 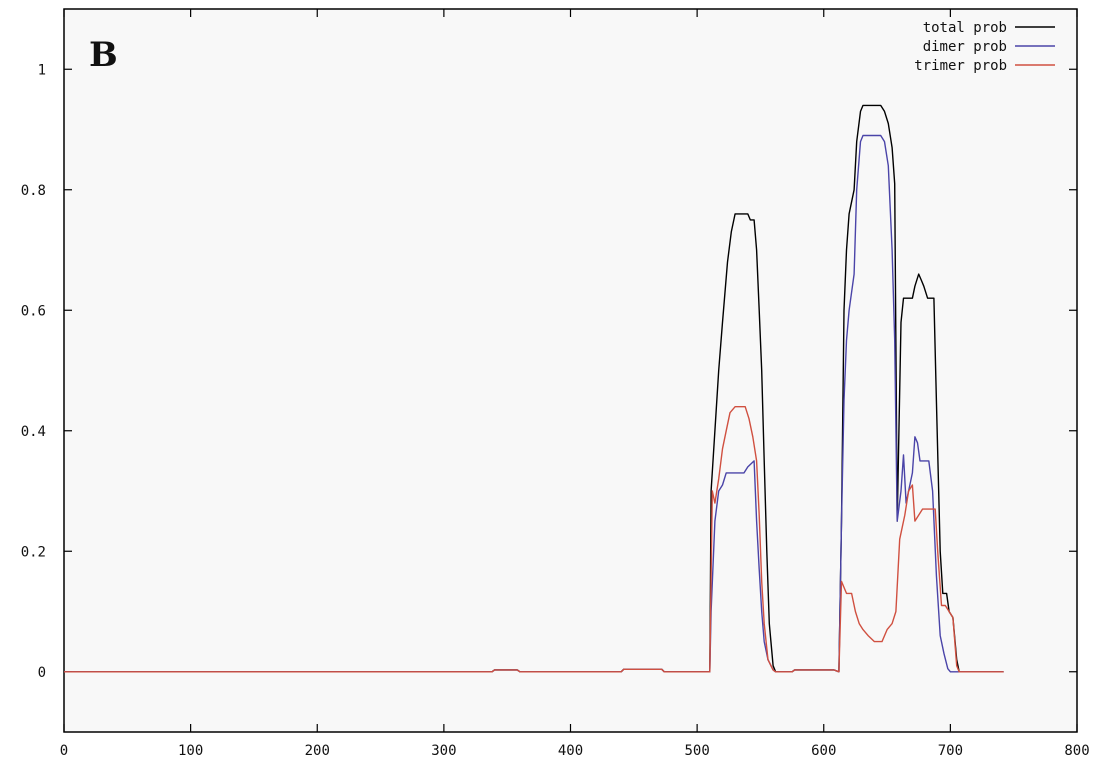 I want to click on y-tick-label: 0.6, so click(x=33, y=311).